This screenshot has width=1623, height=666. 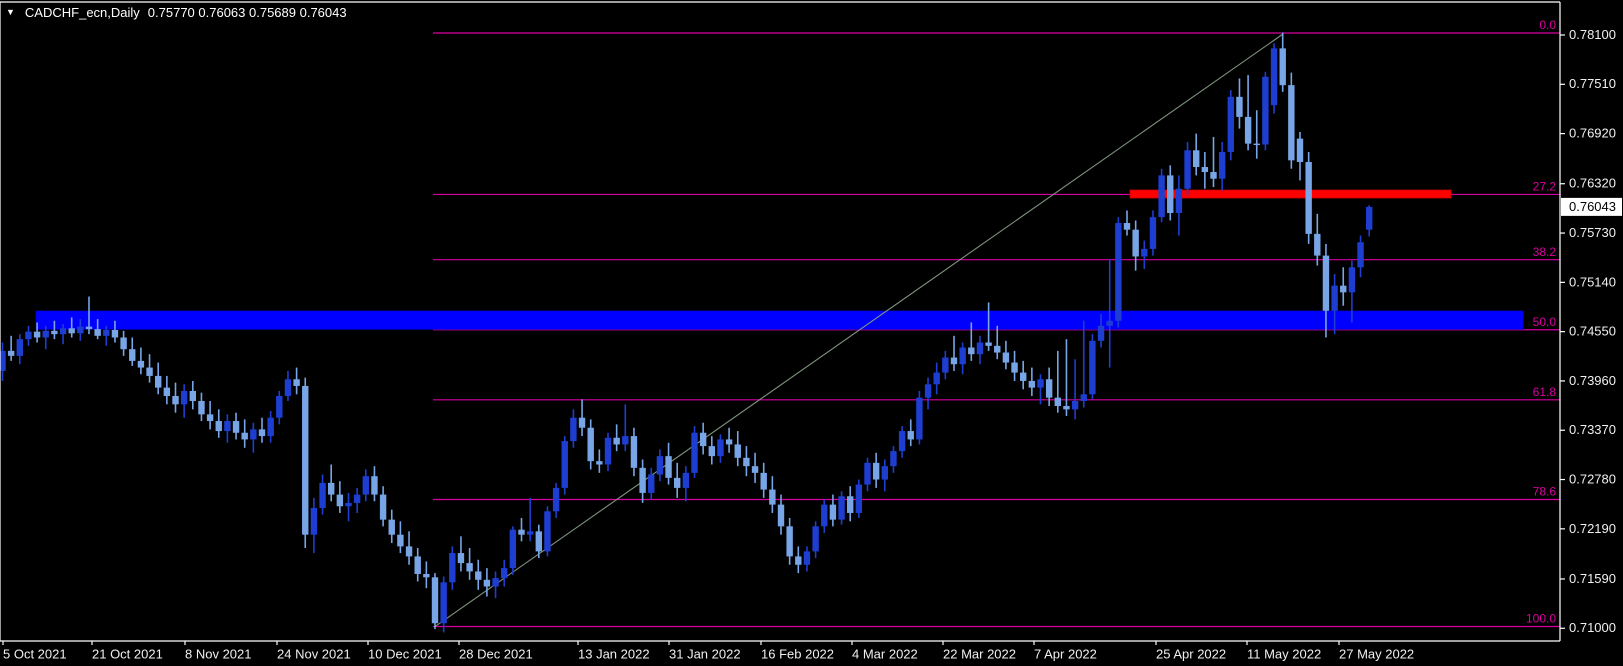 What do you see at coordinates (218, 653) in the screenshot?
I see `svg-text: 8 Nov 2021` at bounding box center [218, 653].